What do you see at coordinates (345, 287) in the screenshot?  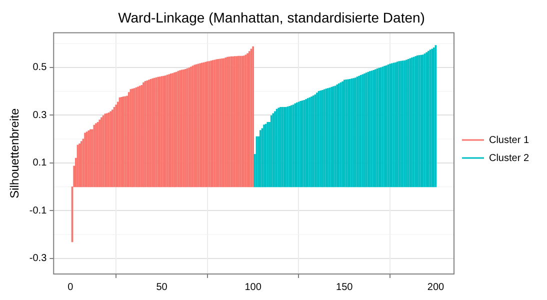 I see `x-tick-label: 150` at bounding box center [345, 287].